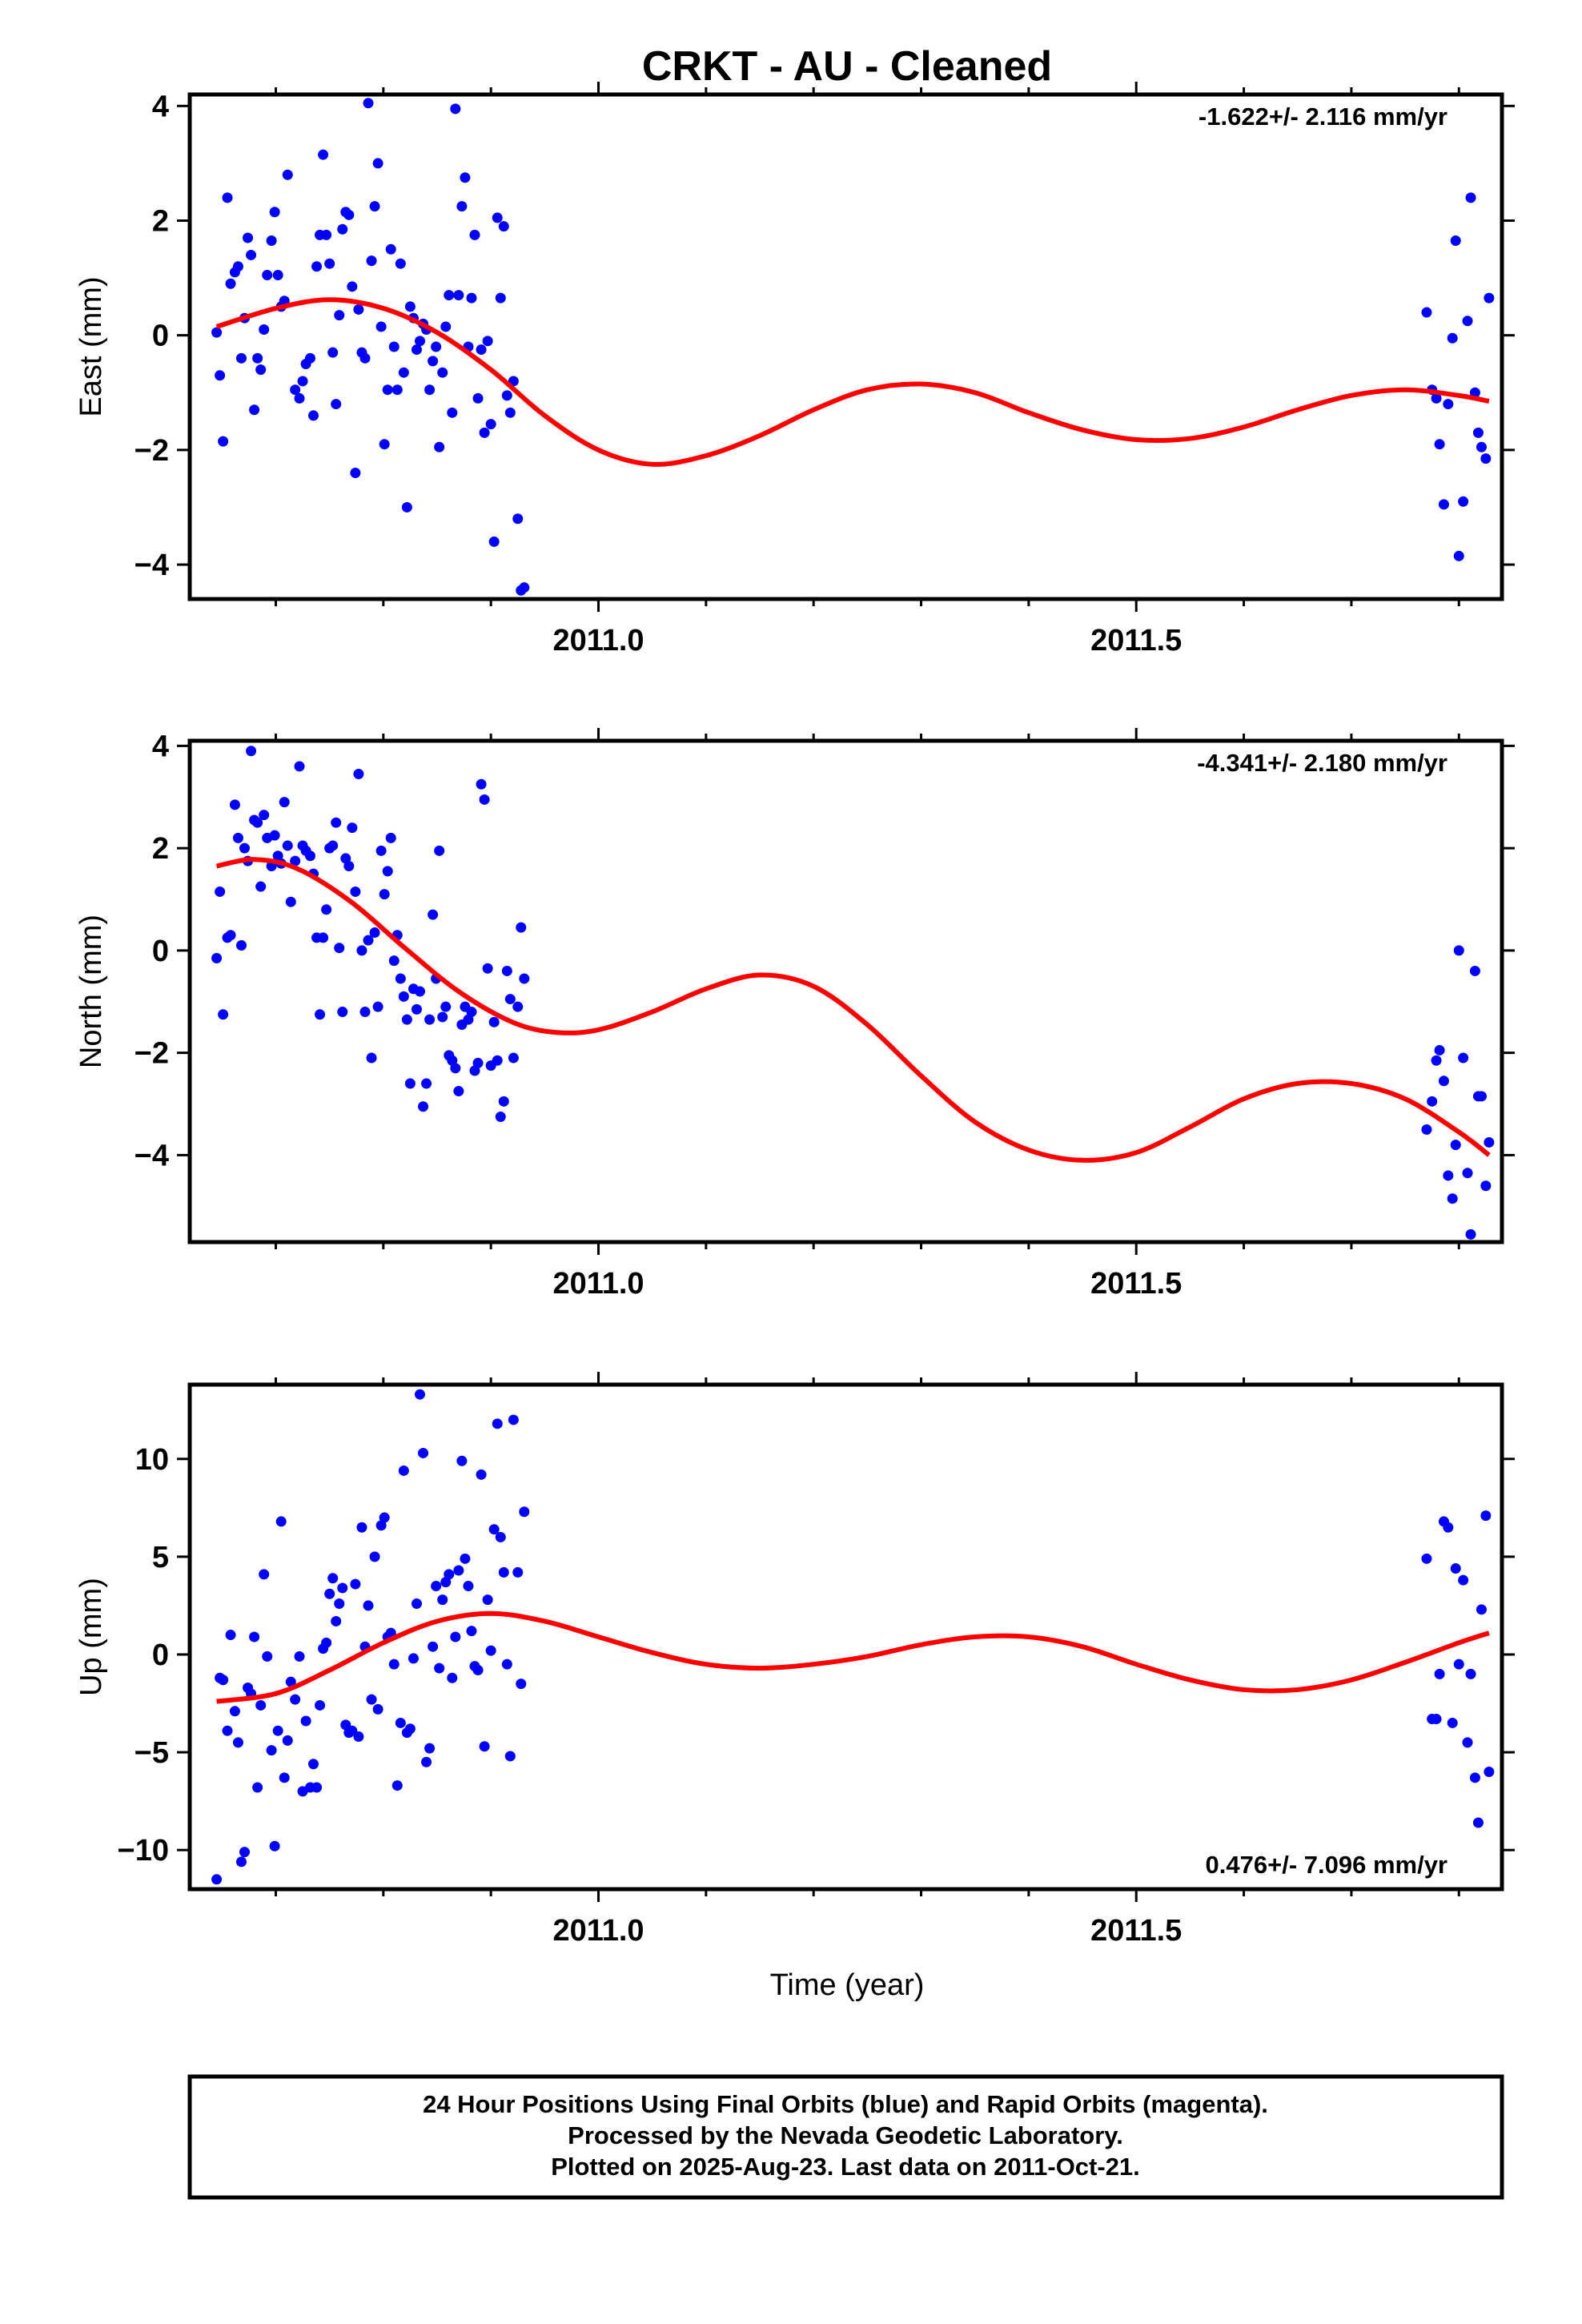 The image size is (1582, 2324). What do you see at coordinates (161, 106) in the screenshot?
I see `east-ytick-label: 4` at bounding box center [161, 106].